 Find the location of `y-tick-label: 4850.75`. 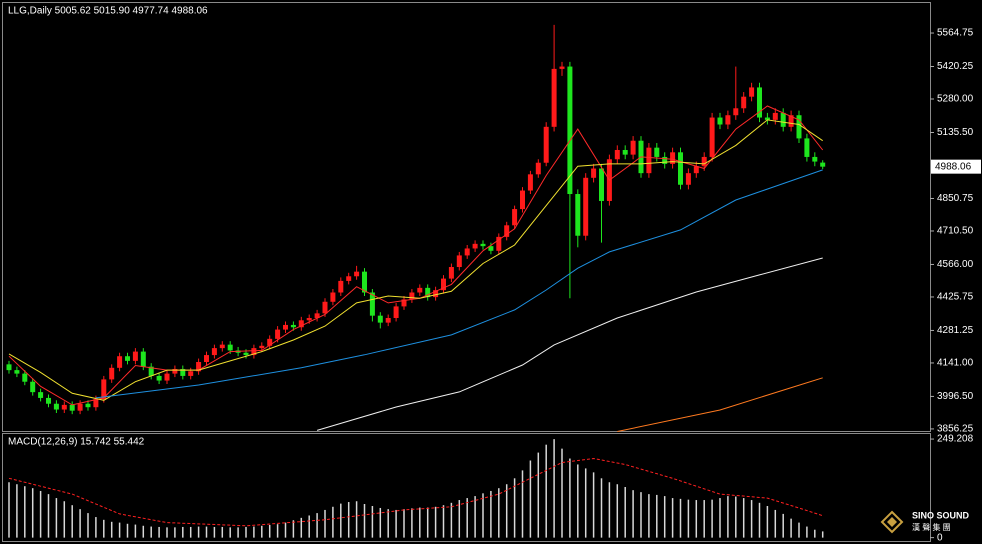

y-tick-label: 4850.75 is located at coordinates (955, 198).